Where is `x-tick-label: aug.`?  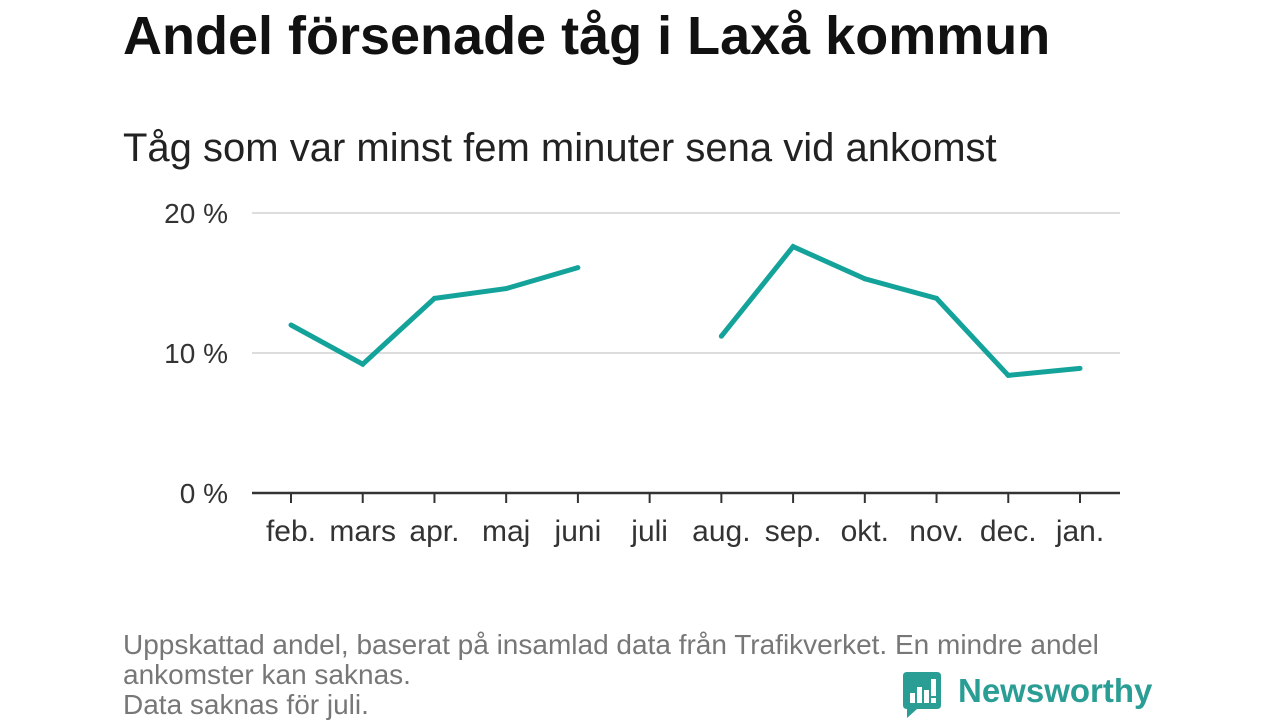
x-tick-label: aug. is located at coordinates (721, 531).